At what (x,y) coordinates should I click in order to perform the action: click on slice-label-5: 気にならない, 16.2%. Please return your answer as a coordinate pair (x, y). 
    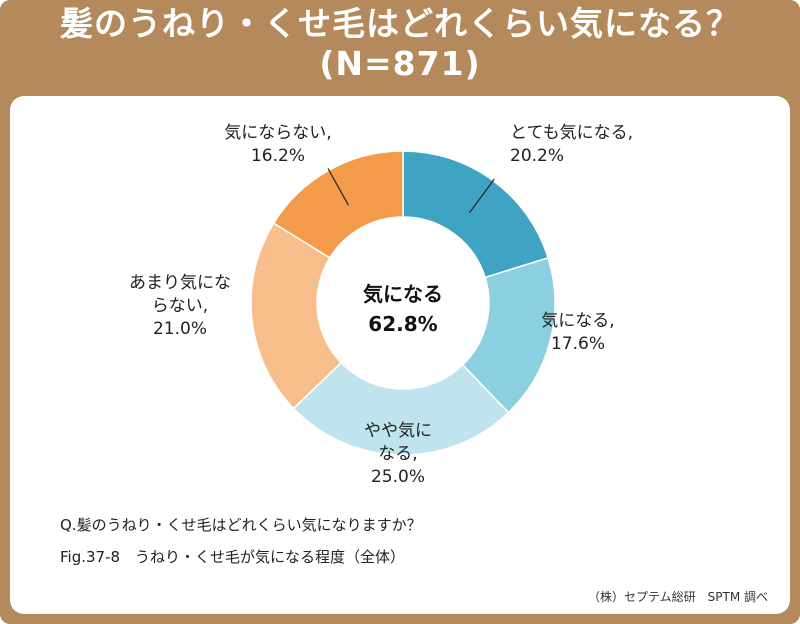
    Looking at the image, I should click on (277, 144).